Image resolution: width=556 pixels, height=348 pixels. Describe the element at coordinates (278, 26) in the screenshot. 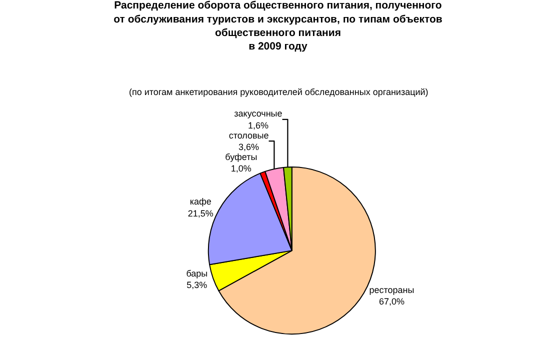

I see `chart-title: Распределение оборота общественного питания, полученного от обслуживания туристов и экскурсантов, по типам объектов общественного питания в 2009 году` at that location.